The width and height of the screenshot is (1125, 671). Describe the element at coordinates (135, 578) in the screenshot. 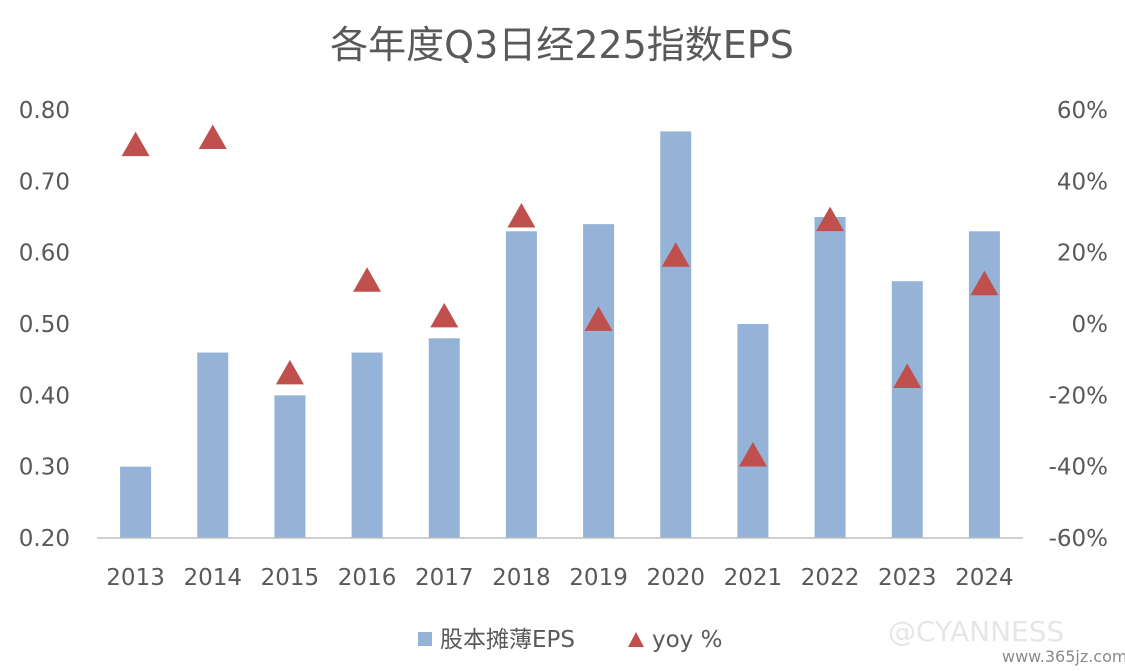

I see `x-tick-label: 2013` at that location.